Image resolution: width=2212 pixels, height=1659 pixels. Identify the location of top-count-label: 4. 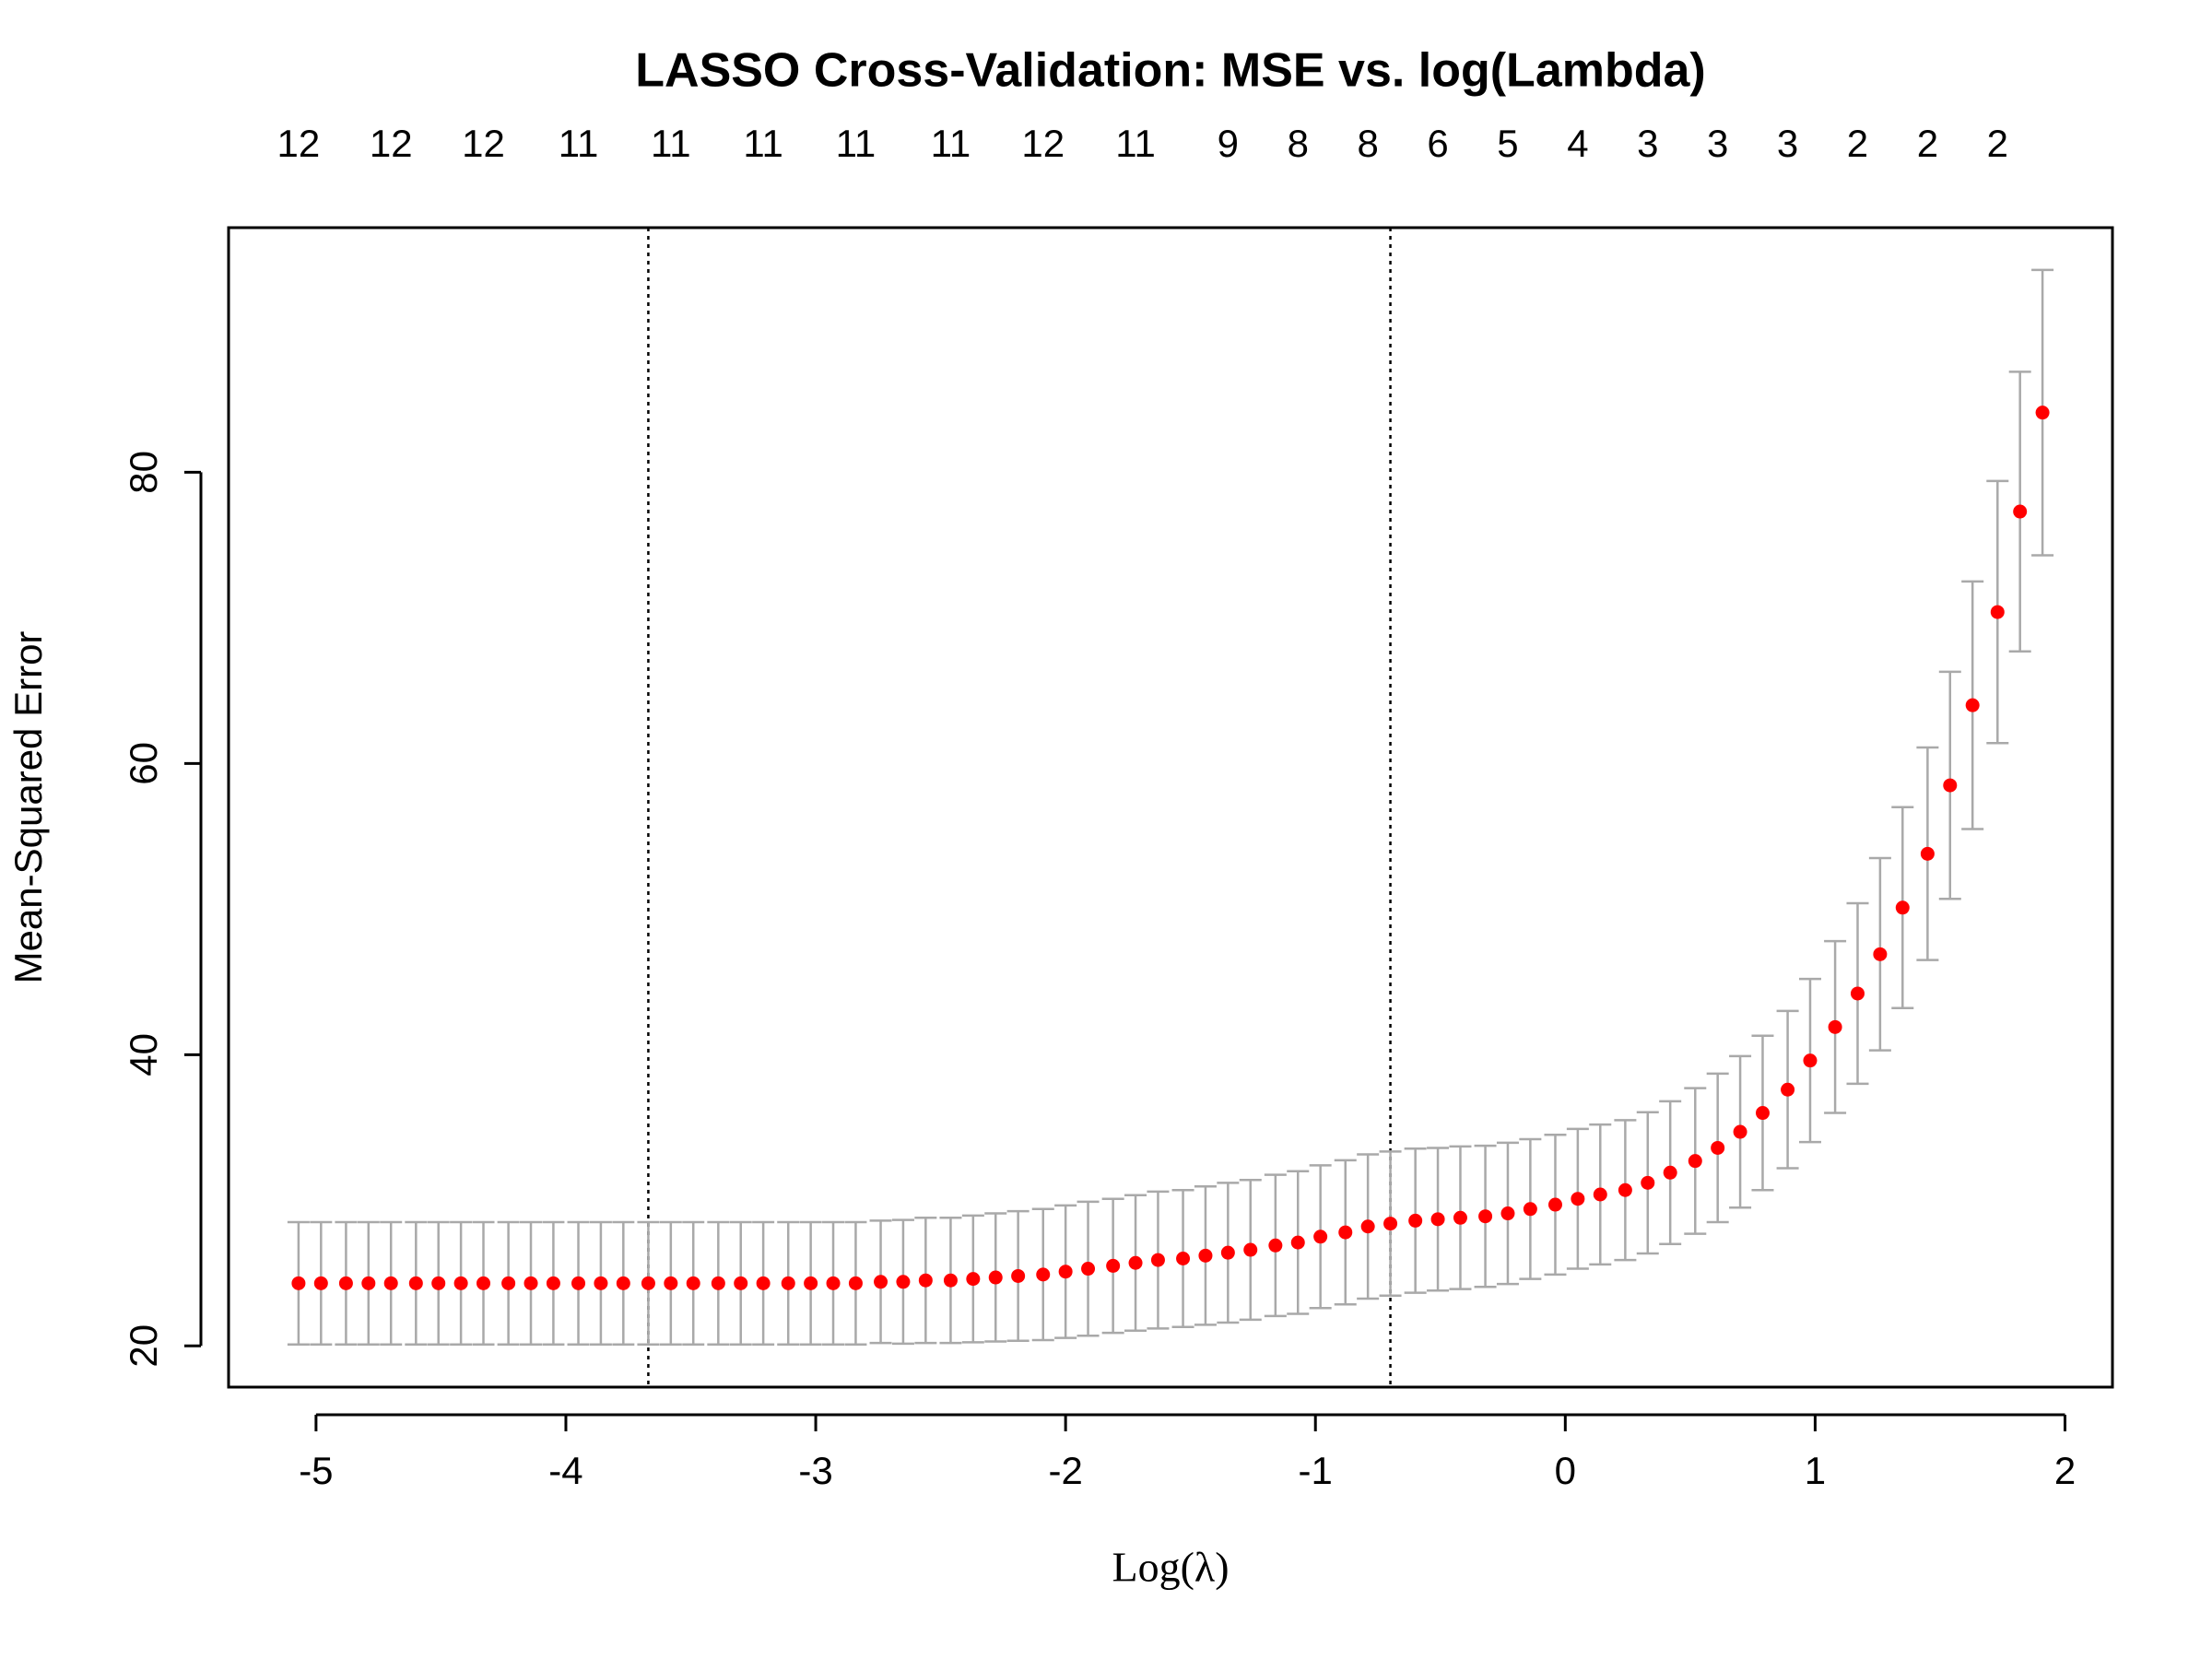
(1577, 143).